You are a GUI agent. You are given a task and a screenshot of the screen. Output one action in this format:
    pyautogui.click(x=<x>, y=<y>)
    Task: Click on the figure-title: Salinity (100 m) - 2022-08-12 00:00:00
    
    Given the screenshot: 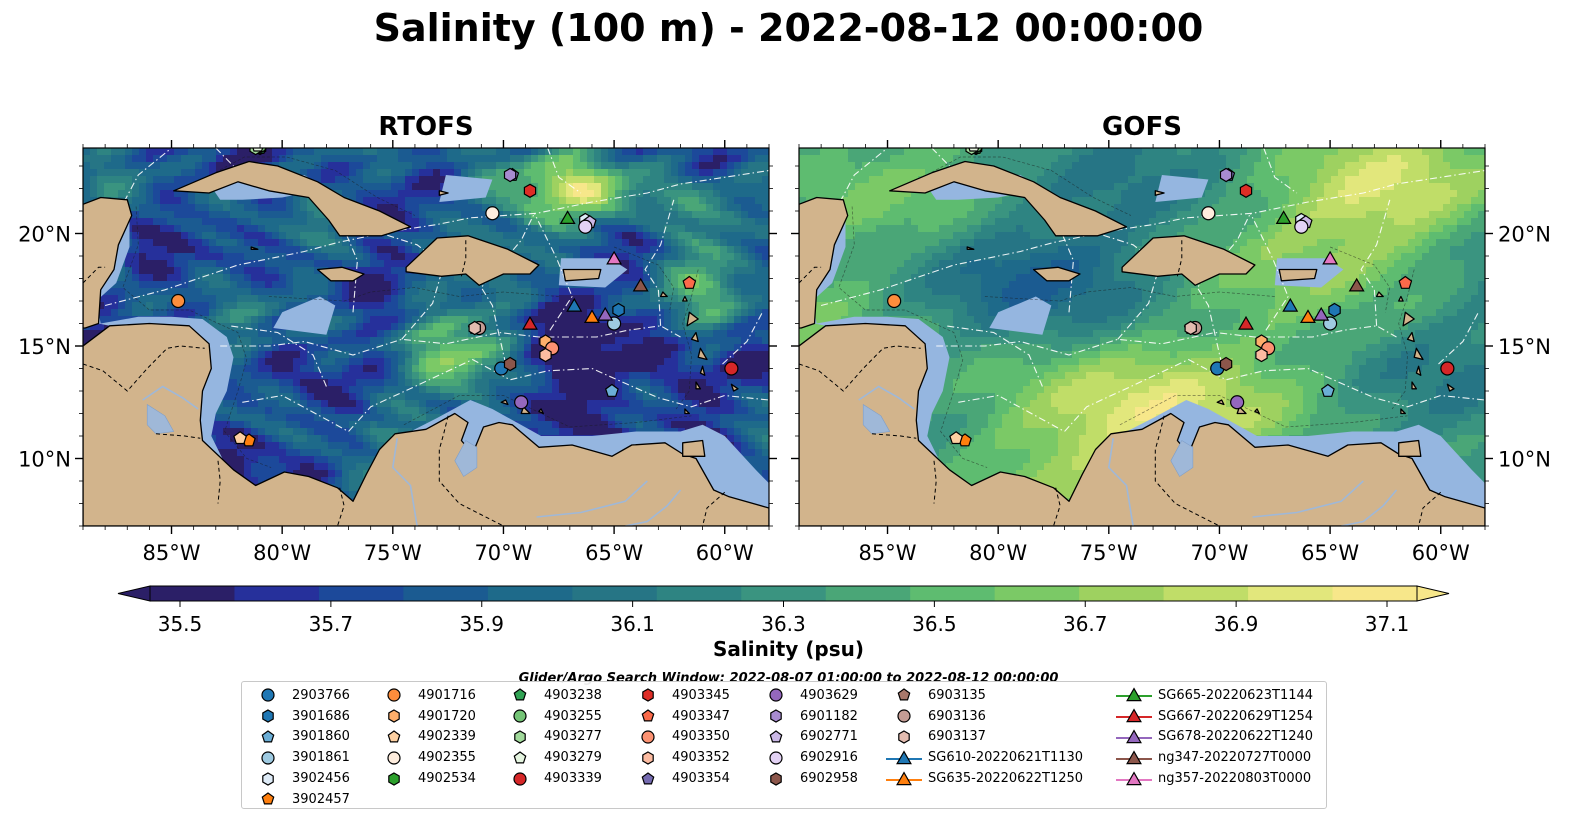 What is the action you would take?
    pyautogui.click(x=788, y=28)
    